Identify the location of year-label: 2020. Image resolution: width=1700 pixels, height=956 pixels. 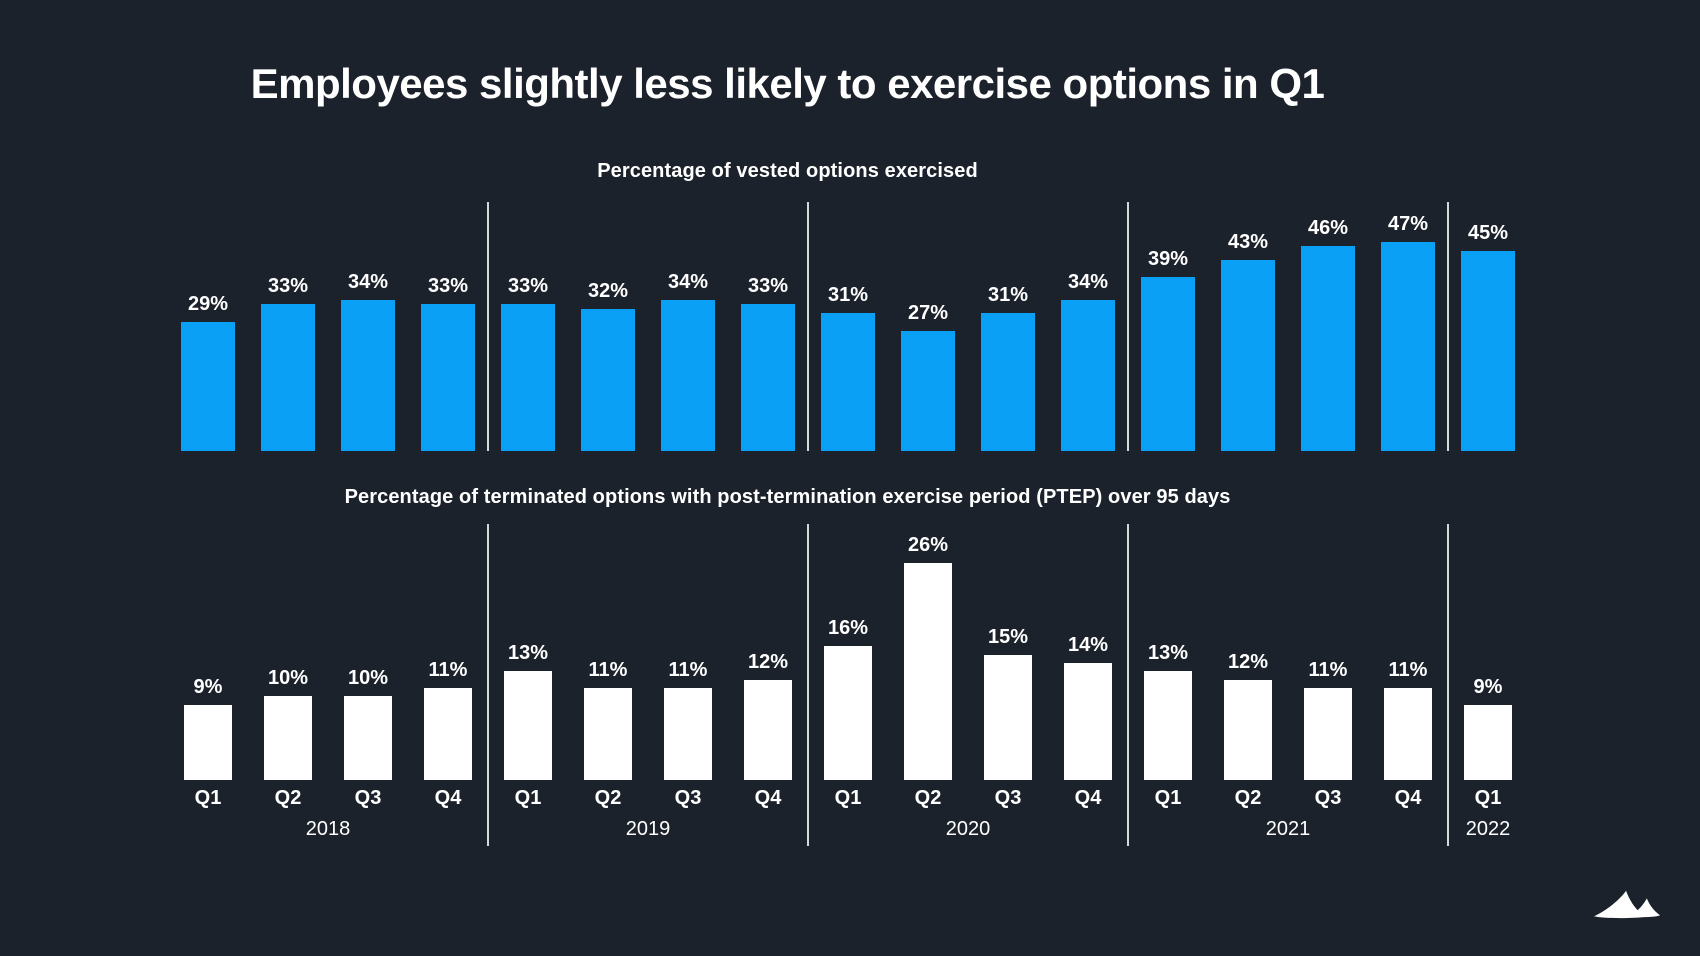
(968, 829).